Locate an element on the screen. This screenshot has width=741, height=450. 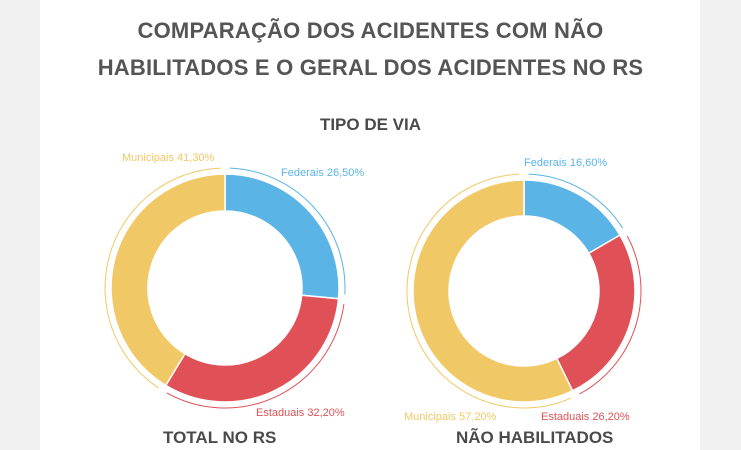
slice-label-estaduais: Estaduais 26,20% is located at coordinates (585, 417).